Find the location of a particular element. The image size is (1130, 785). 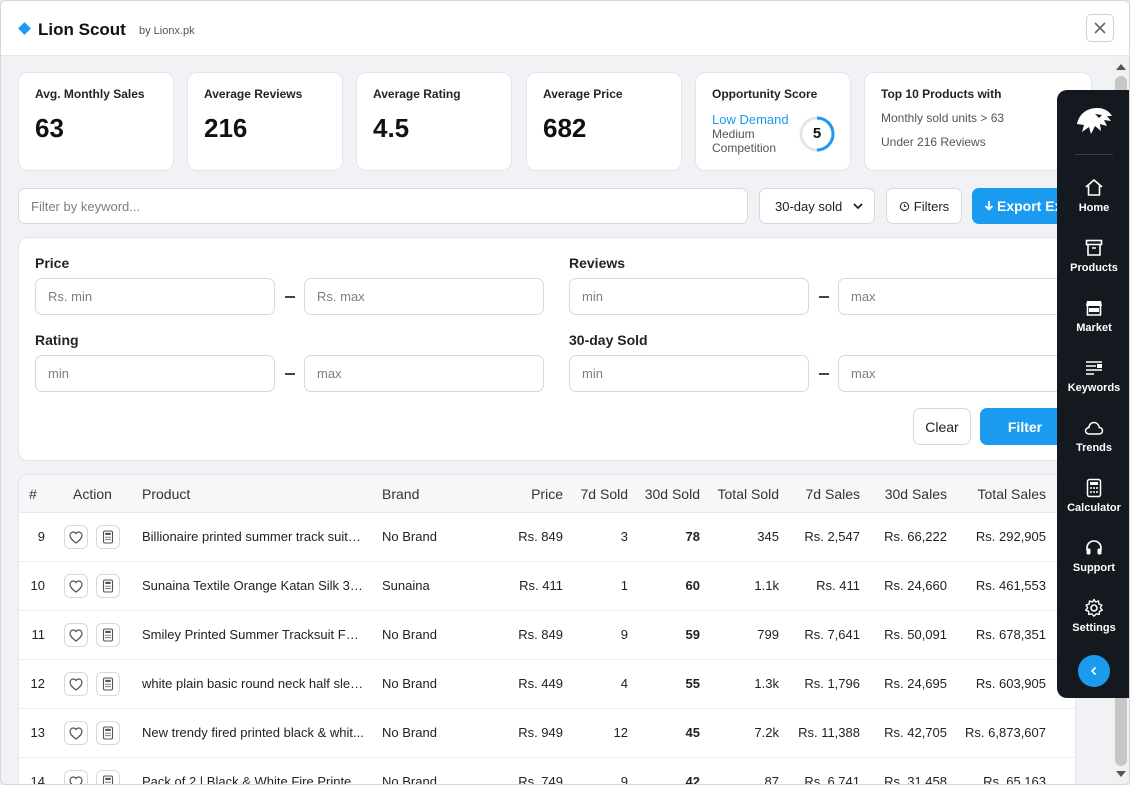

nav-item-label: Calculator is located at coordinates (1094, 508).